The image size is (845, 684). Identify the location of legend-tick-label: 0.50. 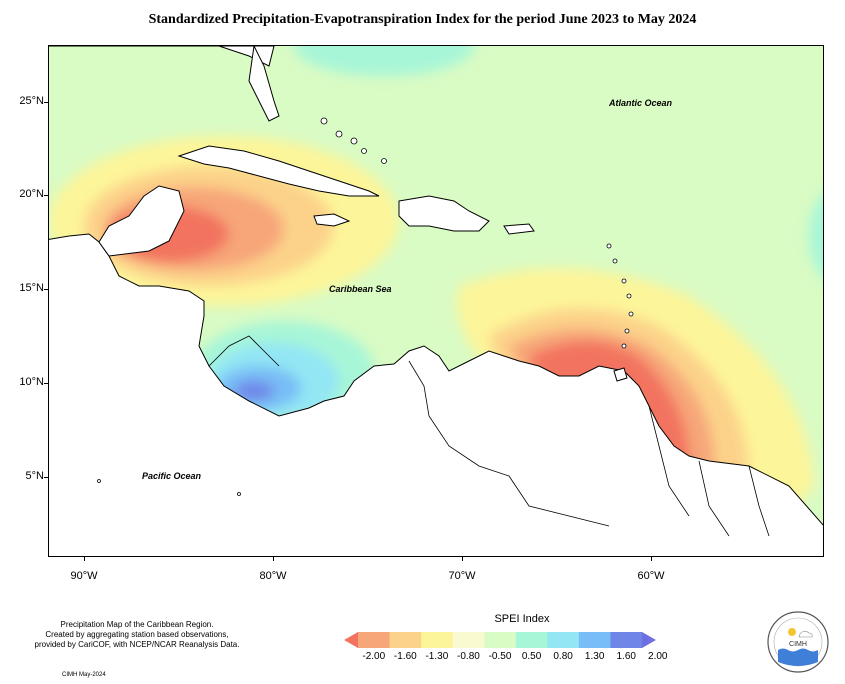
(531, 656).